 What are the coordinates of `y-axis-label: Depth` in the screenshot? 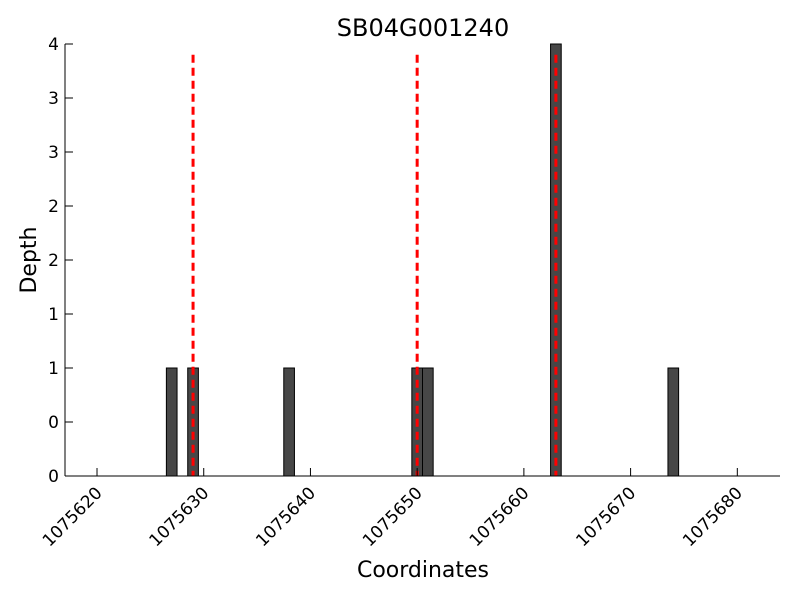 It's located at (29, 259).